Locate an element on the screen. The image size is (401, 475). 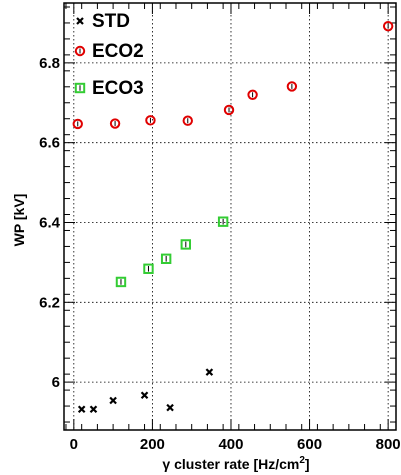
x-axis-title-main: γ cluster rate [Hz/cm is located at coordinates (230, 464).